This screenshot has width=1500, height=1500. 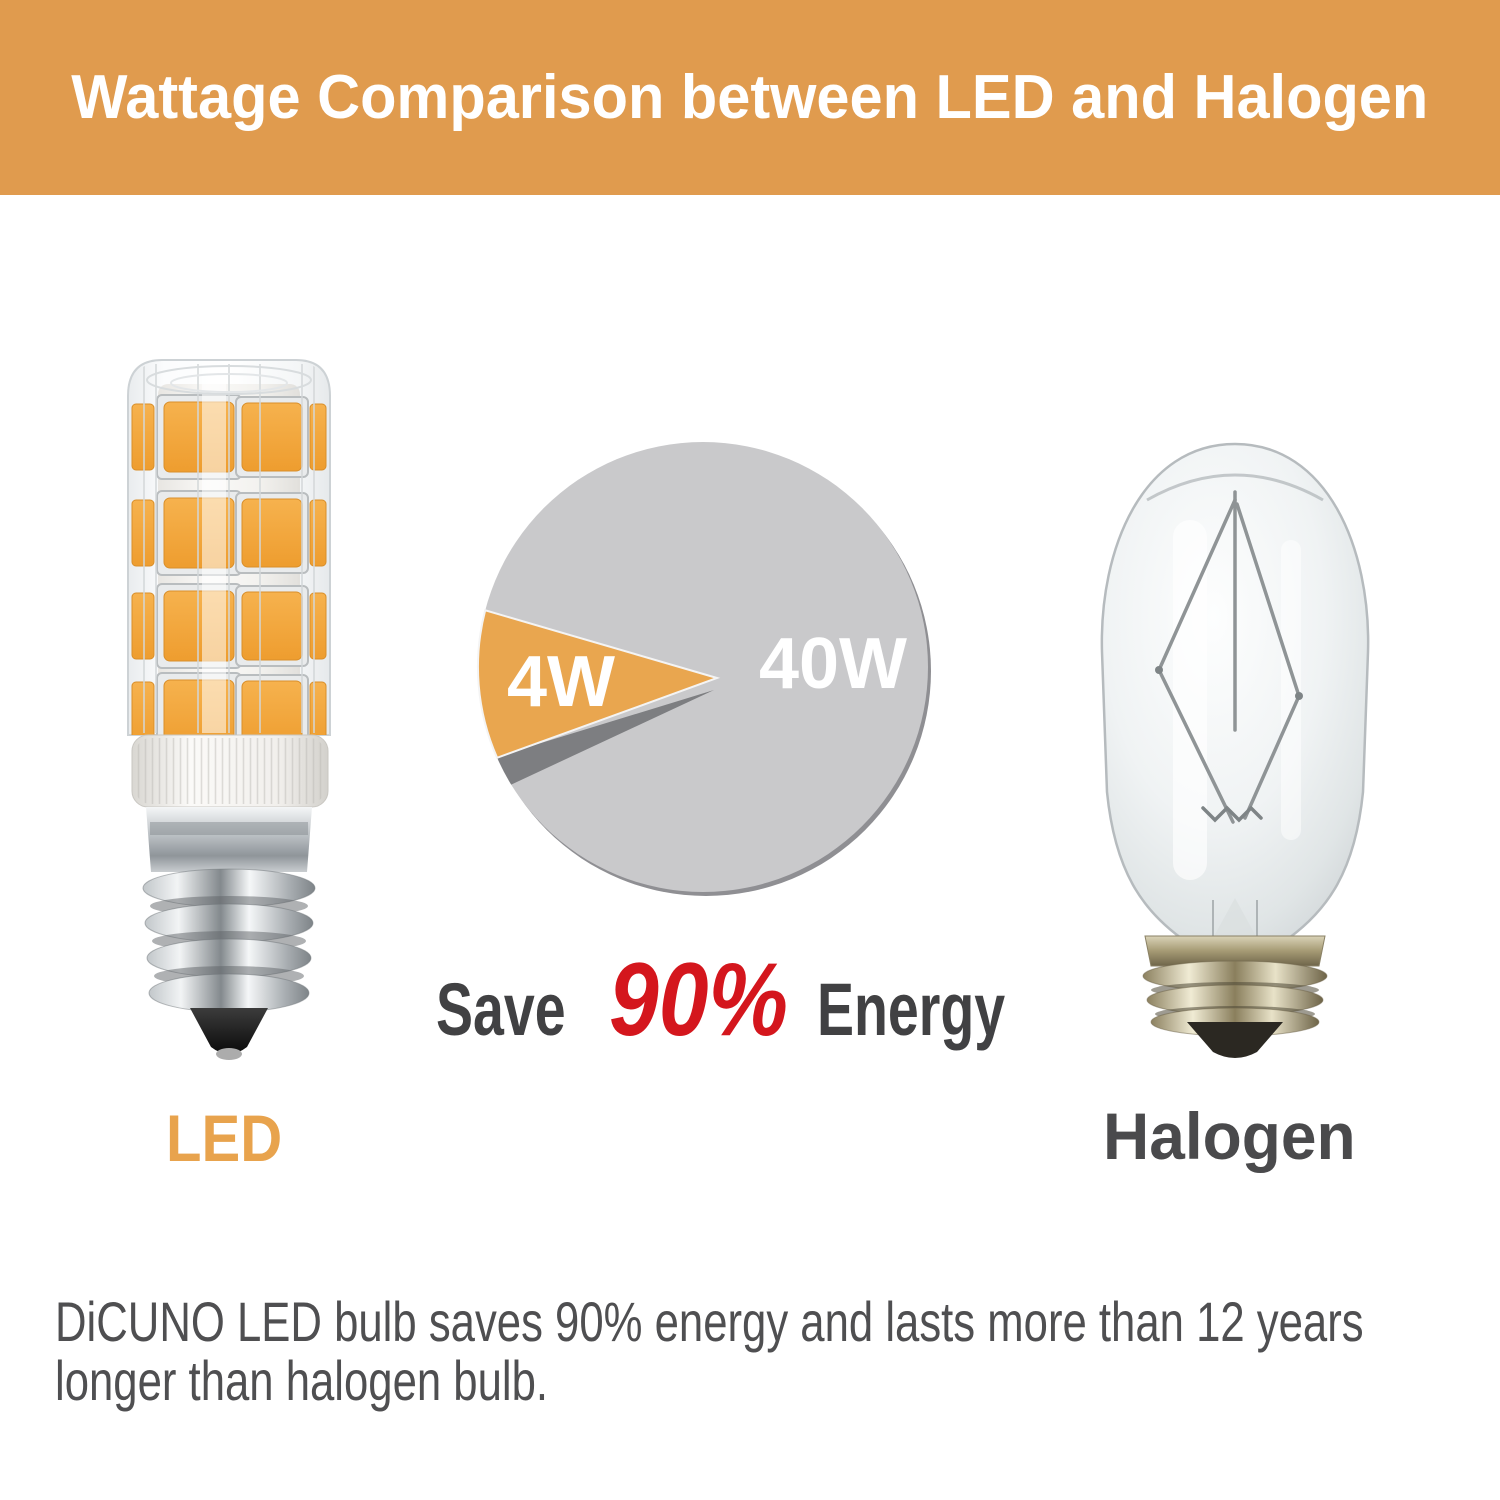 I want to click on energy-saving-note: Save 90% Energy, so click(x=720, y=1000).